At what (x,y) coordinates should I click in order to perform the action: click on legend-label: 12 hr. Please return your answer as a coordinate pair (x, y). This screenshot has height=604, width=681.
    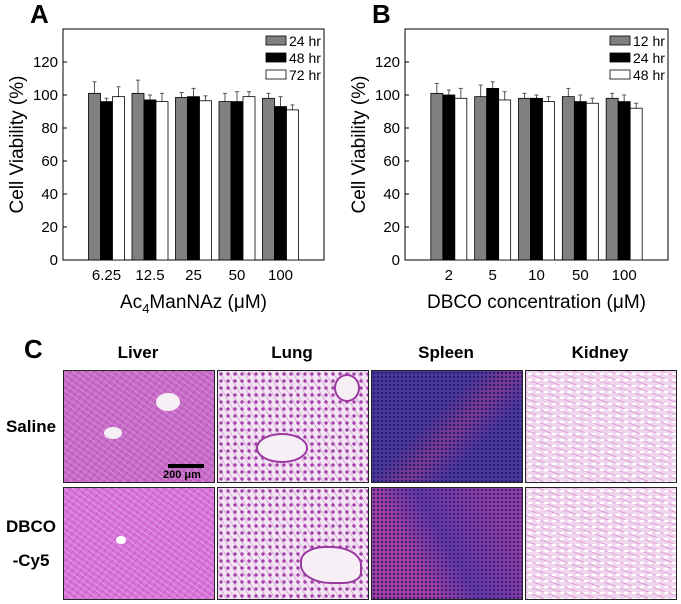
    Looking at the image, I should click on (649, 41).